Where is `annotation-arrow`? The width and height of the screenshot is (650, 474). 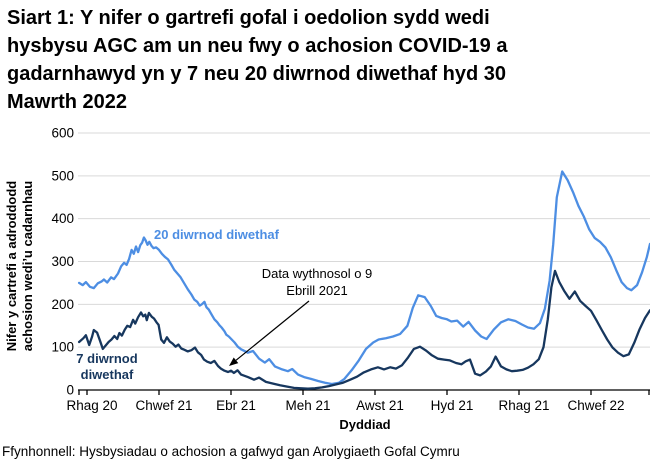
annotation-arrow is located at coordinates (272, 330).